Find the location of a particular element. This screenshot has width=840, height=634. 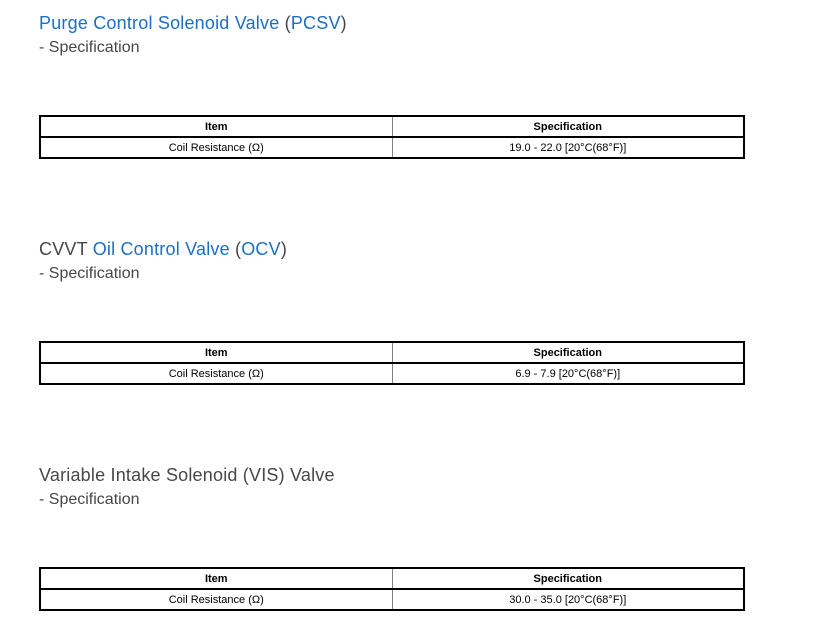

section-heading-pcsv: Purge Control Solenoid Valve (PCSV) is located at coordinates (392, 23).